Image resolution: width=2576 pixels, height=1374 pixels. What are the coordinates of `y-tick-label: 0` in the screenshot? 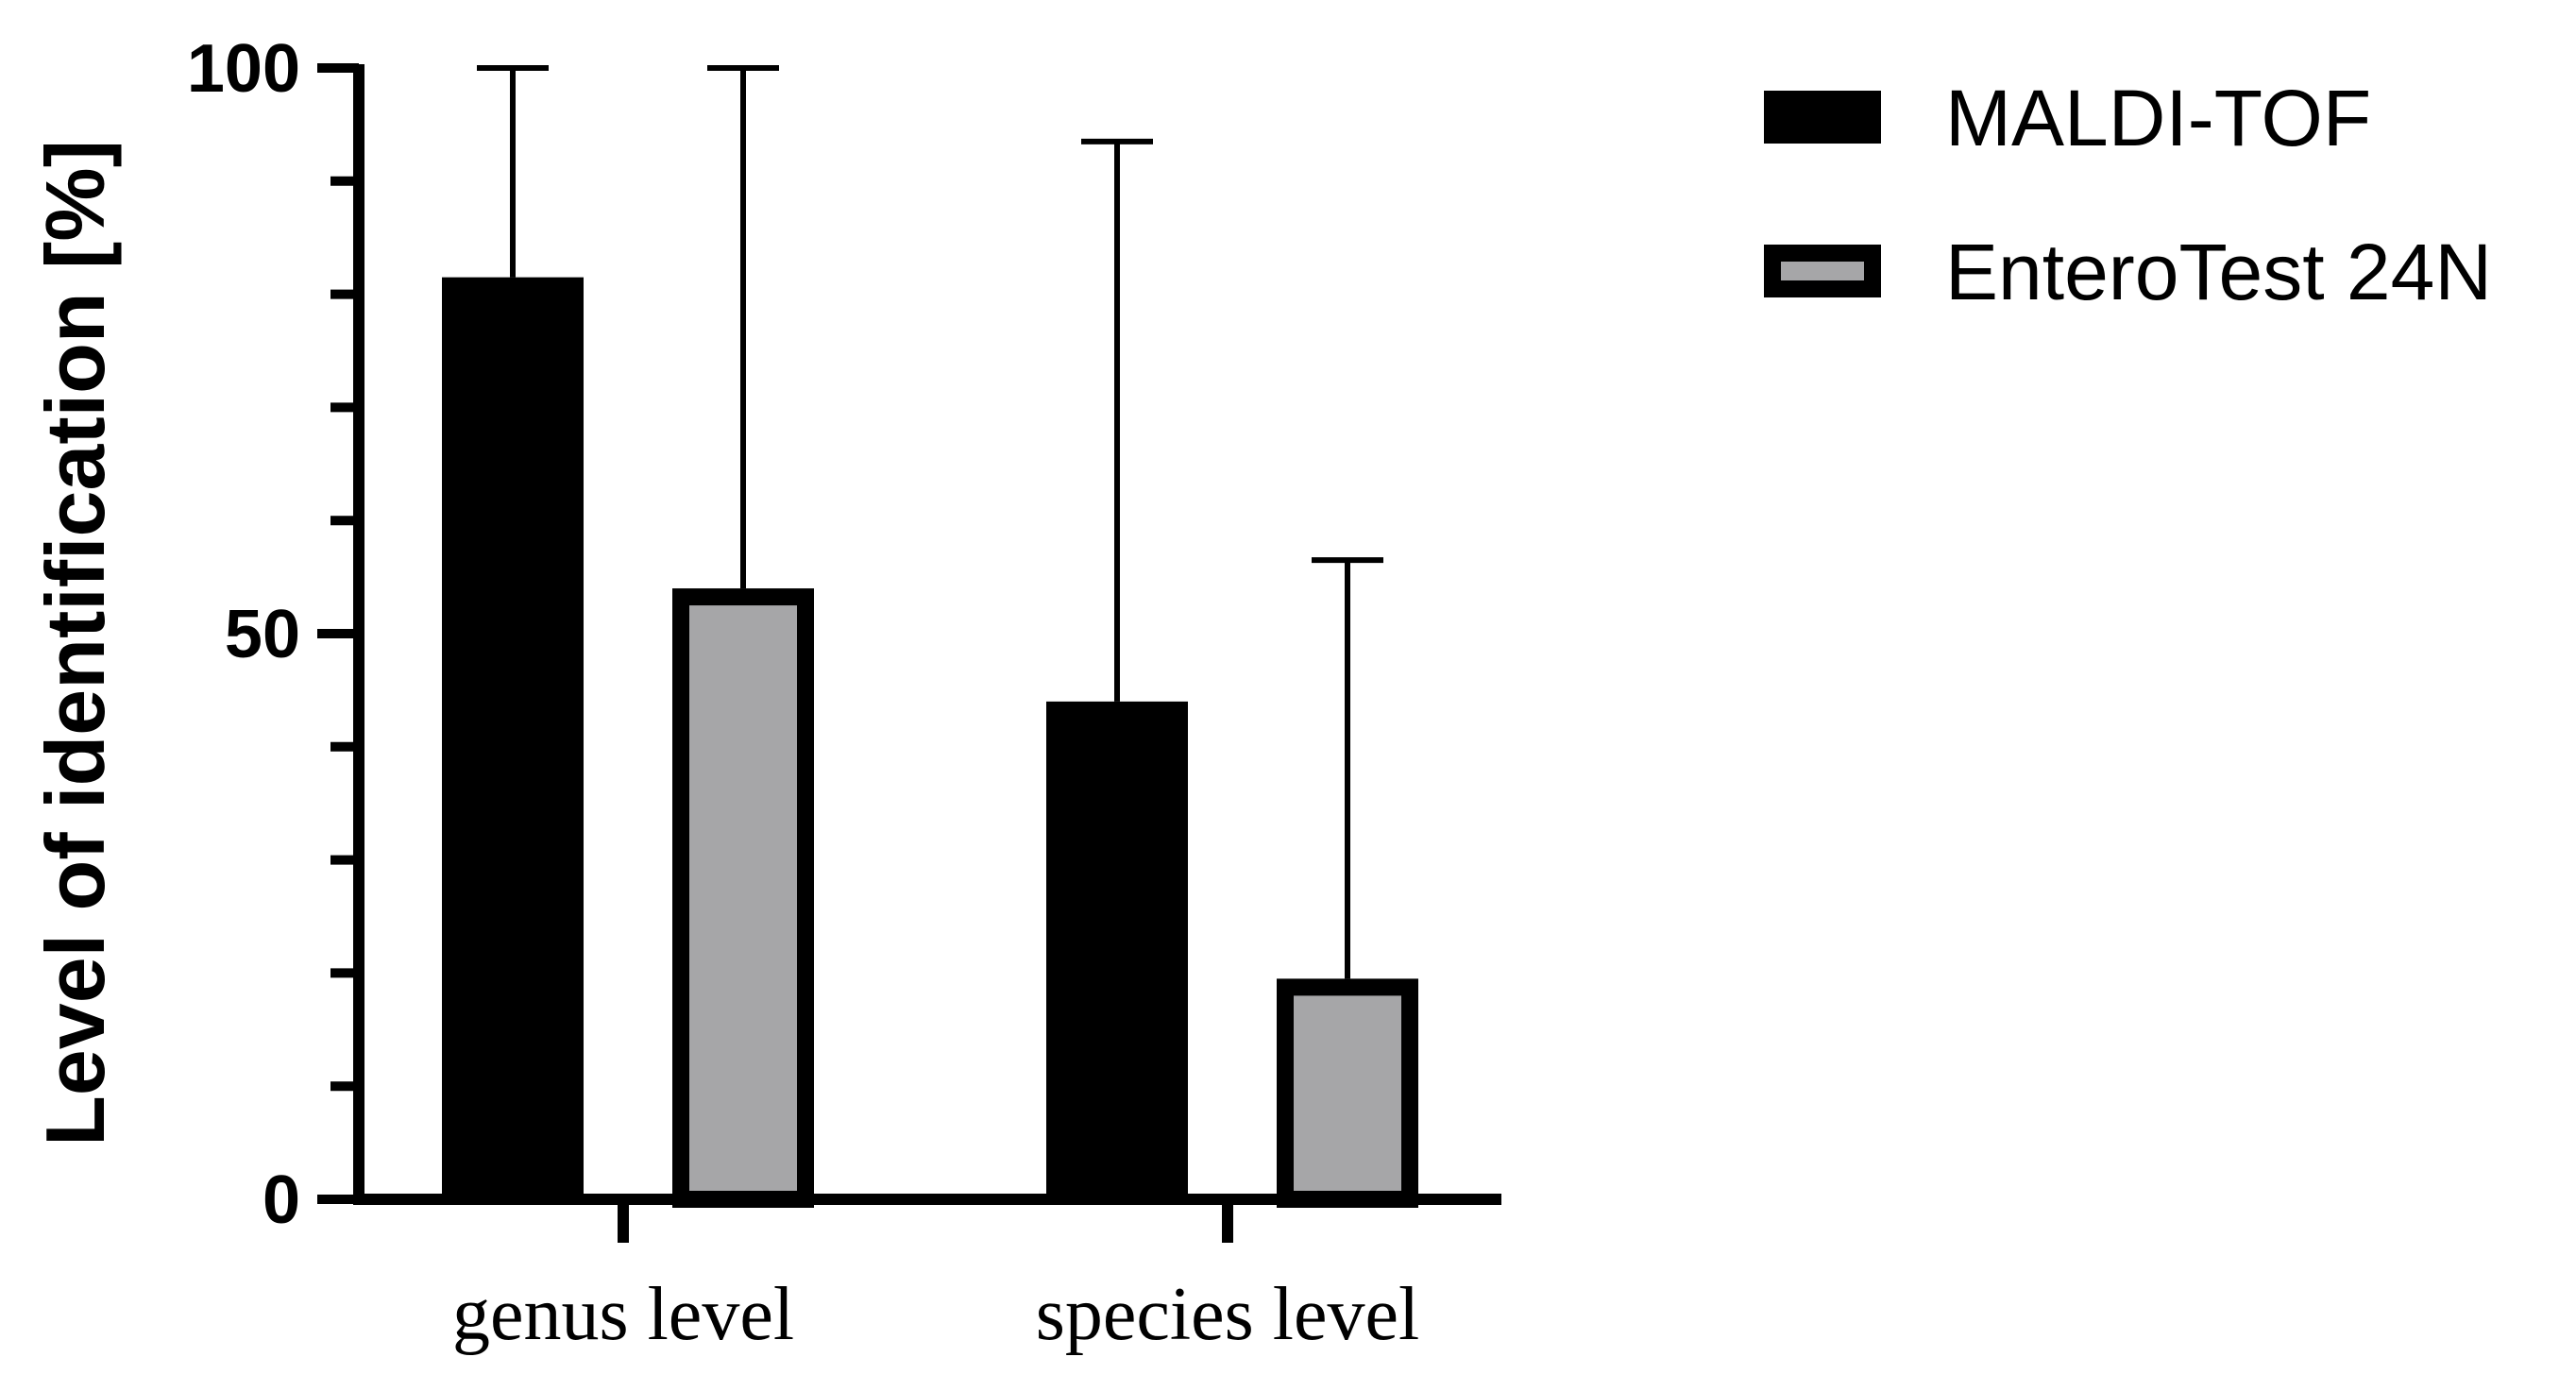 It's located at (281, 1200).